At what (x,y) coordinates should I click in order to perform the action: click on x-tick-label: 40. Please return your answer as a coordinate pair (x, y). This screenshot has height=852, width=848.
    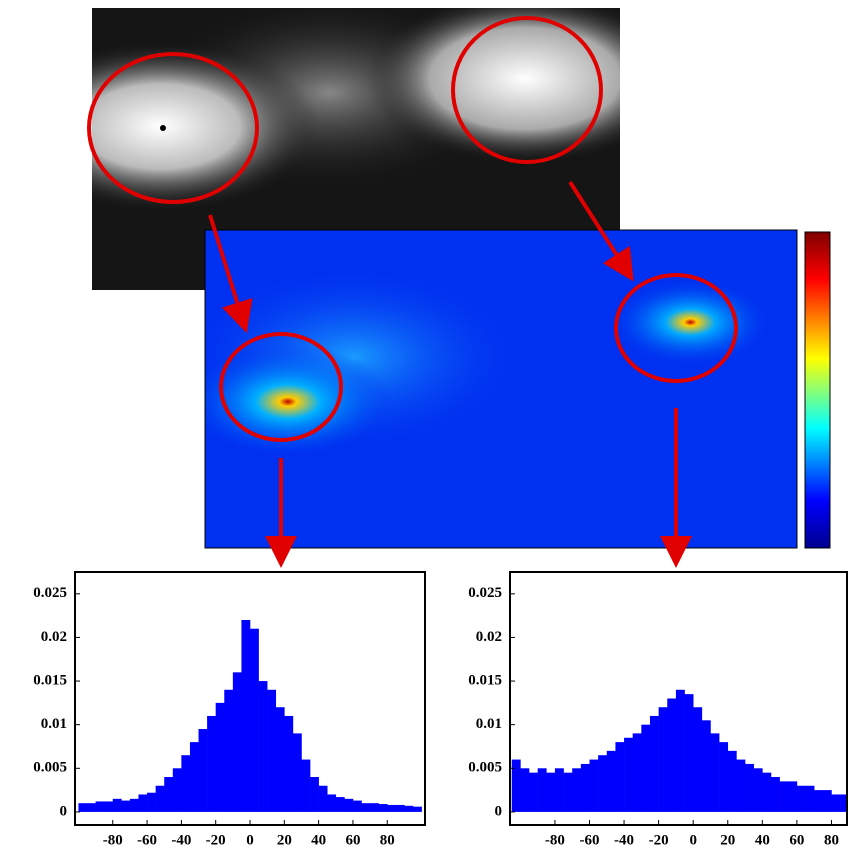
    Looking at the image, I should click on (762, 840).